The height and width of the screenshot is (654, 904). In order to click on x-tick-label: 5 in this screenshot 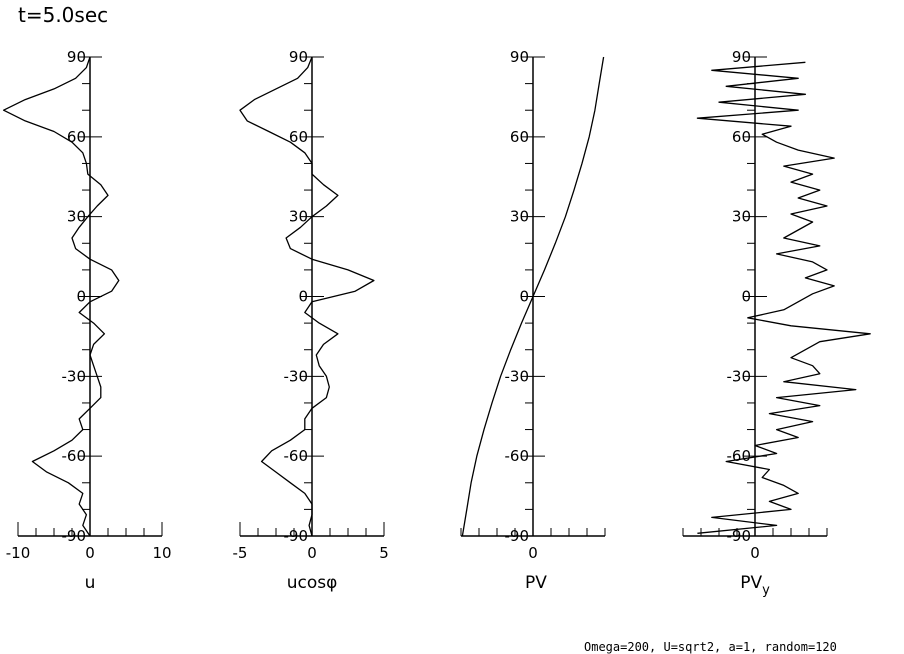, I will do `click(384, 553)`.